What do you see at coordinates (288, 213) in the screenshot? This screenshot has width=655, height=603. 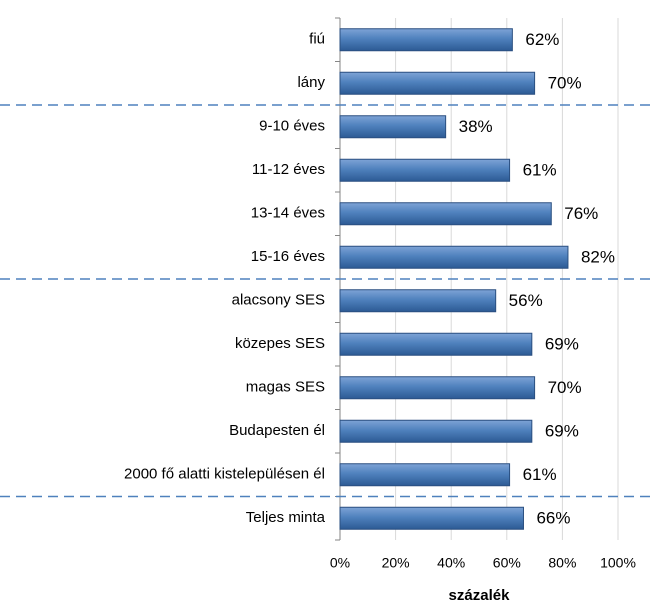 I see `y-tick-label: 13-14 éves` at bounding box center [288, 213].